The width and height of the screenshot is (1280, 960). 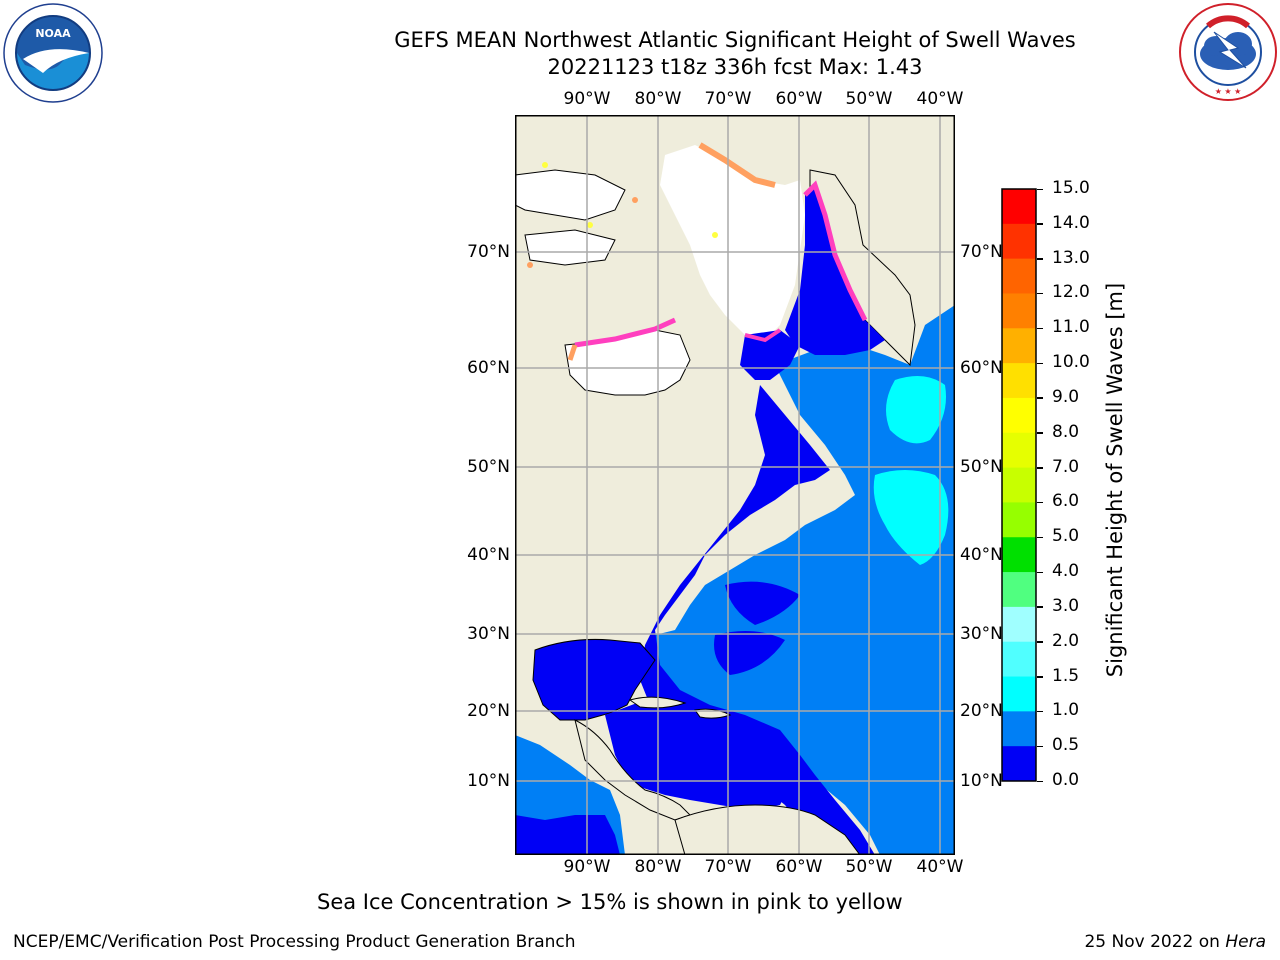 What do you see at coordinates (53, 33) in the screenshot?
I see `noaa-logo-text: NOAA` at bounding box center [53, 33].